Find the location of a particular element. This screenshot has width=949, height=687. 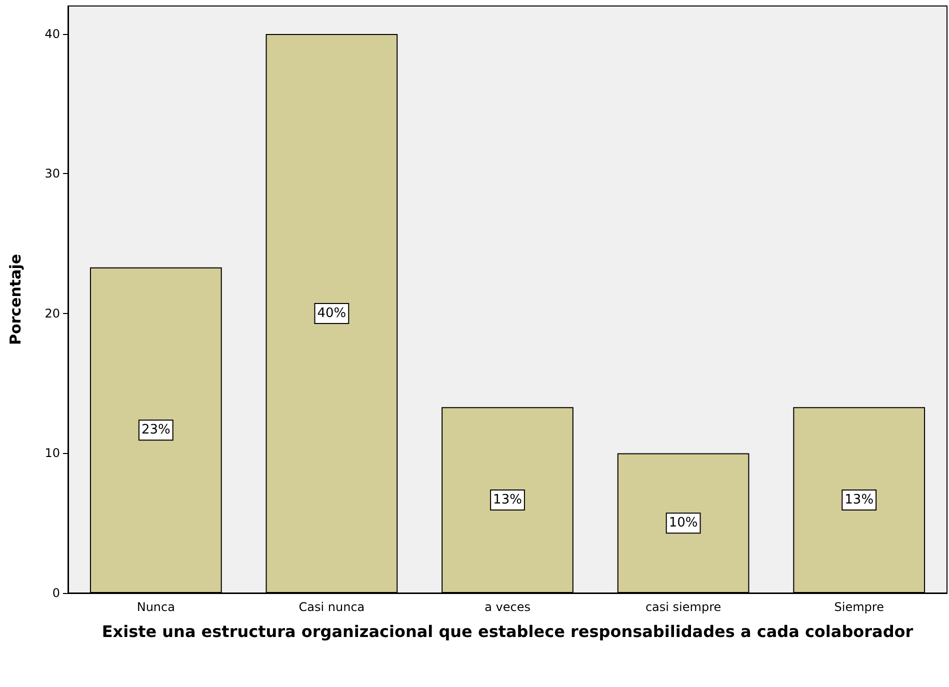

data-label: 23% is located at coordinates (155, 430).